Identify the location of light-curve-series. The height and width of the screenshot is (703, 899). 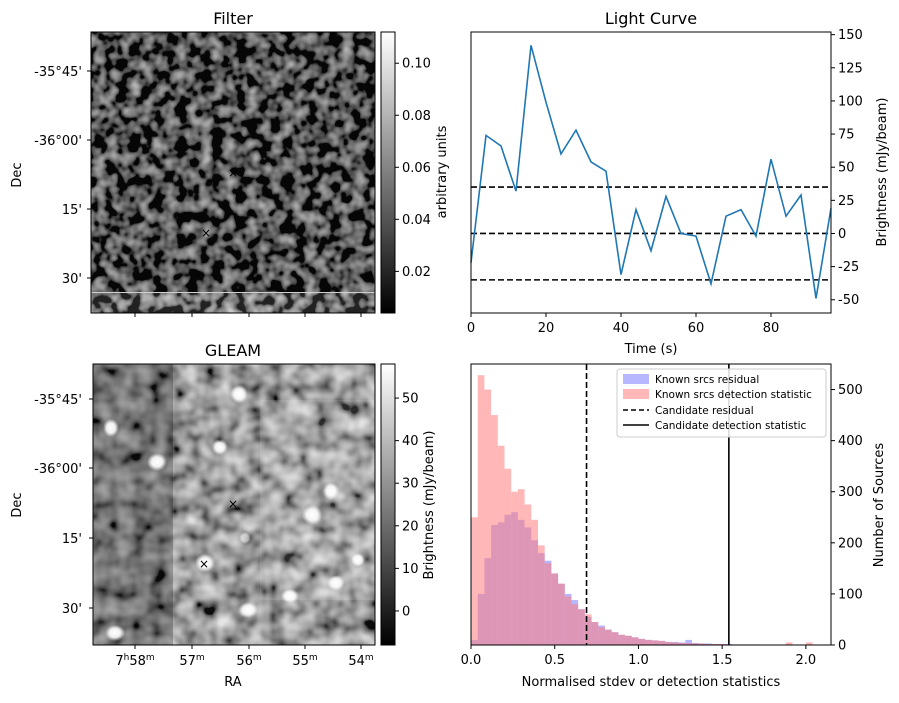
(651, 171).